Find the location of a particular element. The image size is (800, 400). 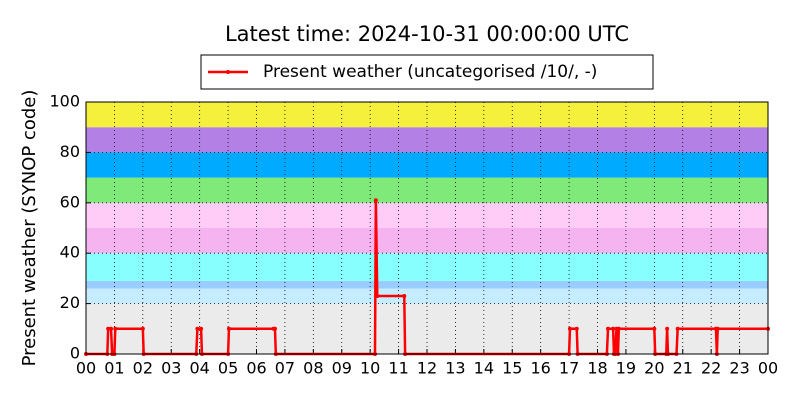

x-tick-label: 21 is located at coordinates (683, 368).